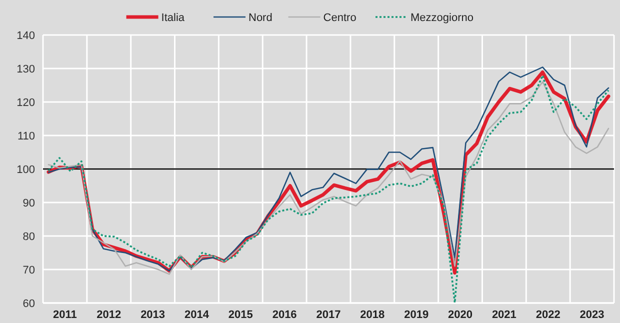 The width and height of the screenshot is (620, 323). I want to click on y-tick-label: 120, so click(25, 102).